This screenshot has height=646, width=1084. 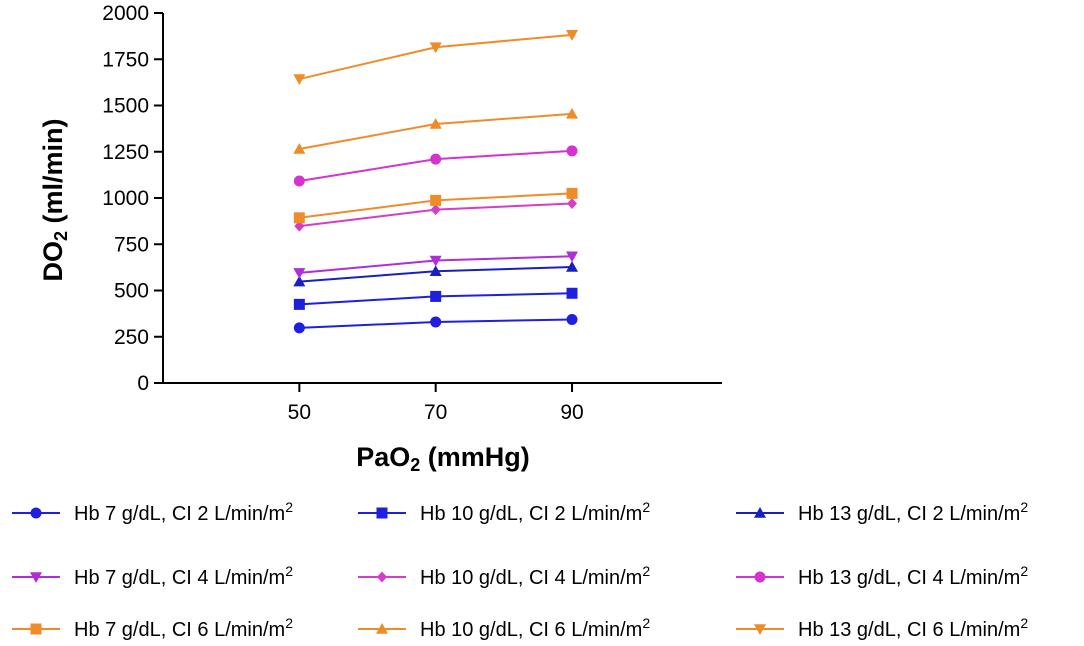 I want to click on legend-item-7: Hb 7 g/dL, CI 6 L/min/m2, so click(x=152, y=628).